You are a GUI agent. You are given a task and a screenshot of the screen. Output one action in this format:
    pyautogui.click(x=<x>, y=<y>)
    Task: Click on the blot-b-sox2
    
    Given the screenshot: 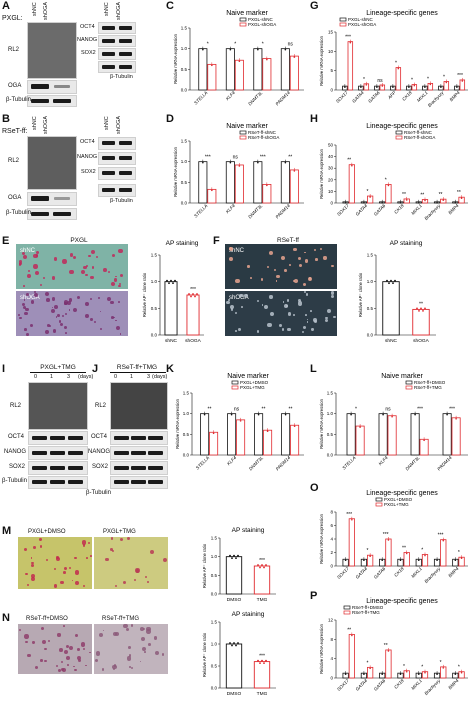 What is the action you would take?
    pyautogui.click(x=117, y=173)
    